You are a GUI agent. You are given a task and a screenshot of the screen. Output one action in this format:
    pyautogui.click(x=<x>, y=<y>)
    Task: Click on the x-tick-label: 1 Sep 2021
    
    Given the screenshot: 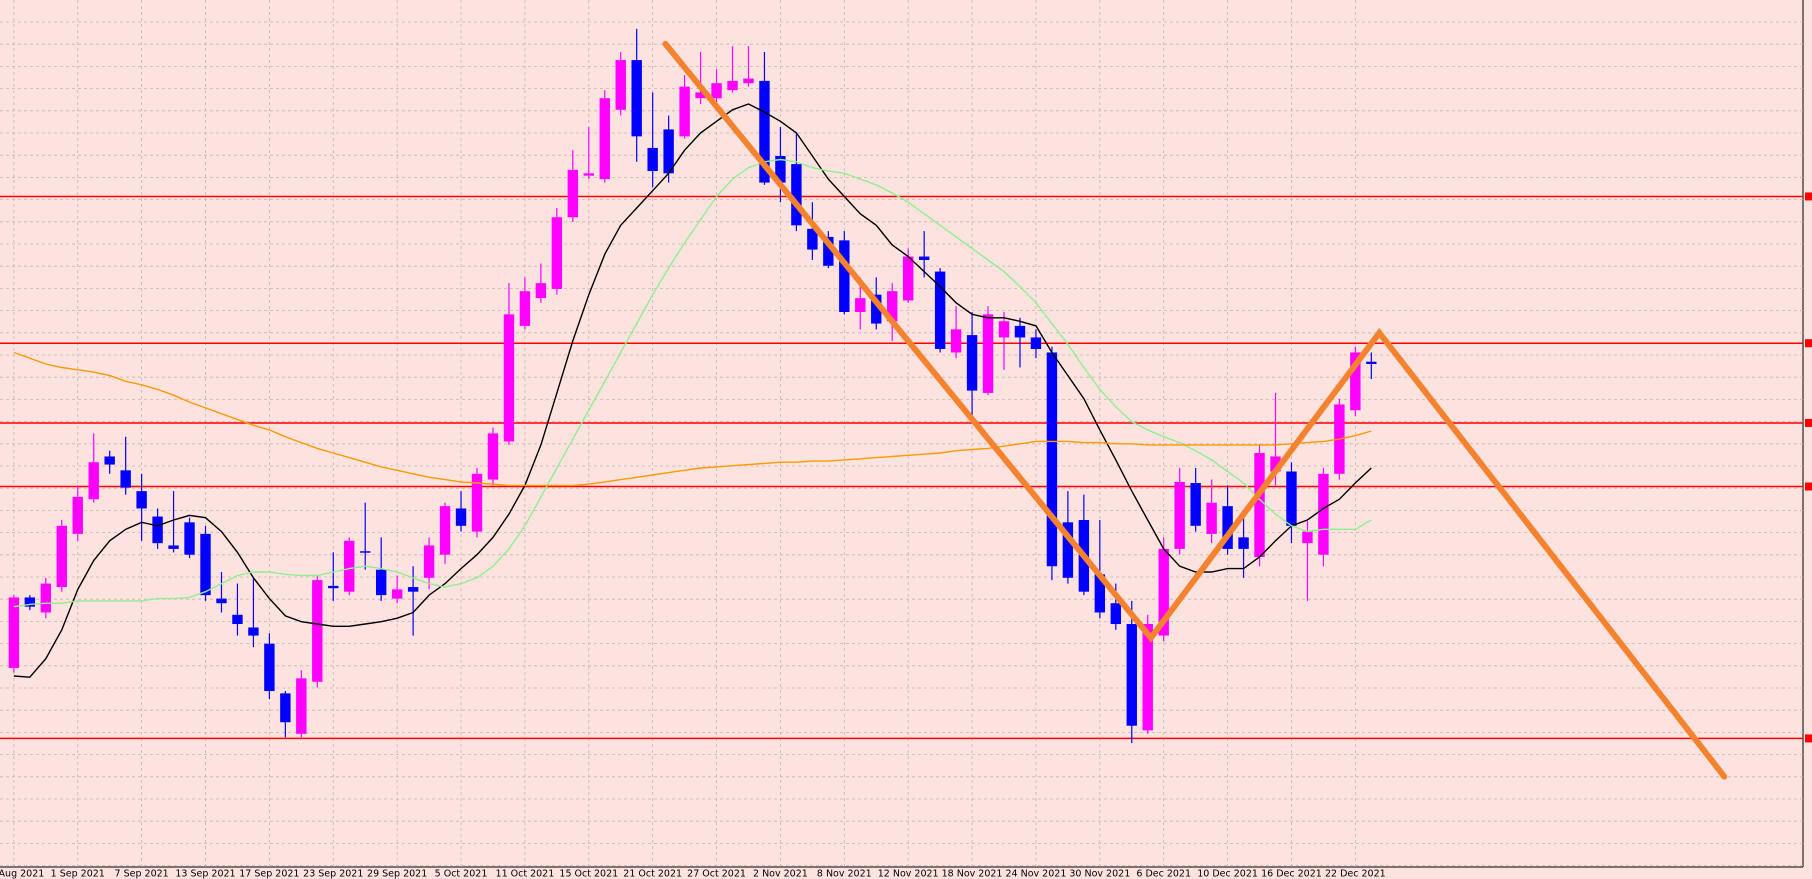 What is the action you would take?
    pyautogui.click(x=78, y=874)
    